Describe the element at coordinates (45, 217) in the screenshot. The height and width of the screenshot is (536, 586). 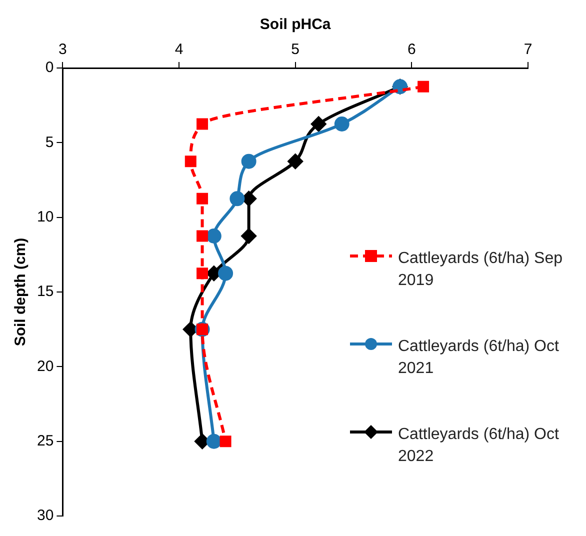
I see `y-tick-label: 10` at that location.